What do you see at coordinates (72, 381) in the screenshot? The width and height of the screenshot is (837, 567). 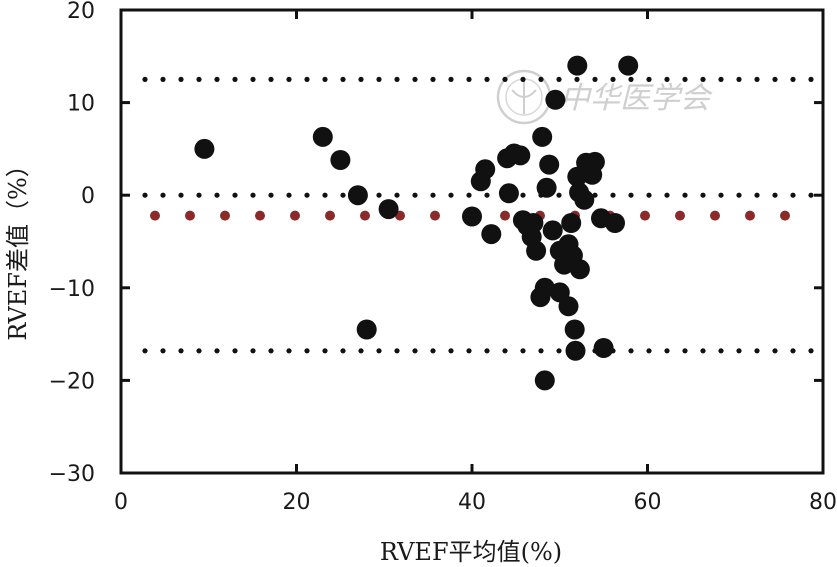 I see `y-tick-label: −20` at bounding box center [72, 381].